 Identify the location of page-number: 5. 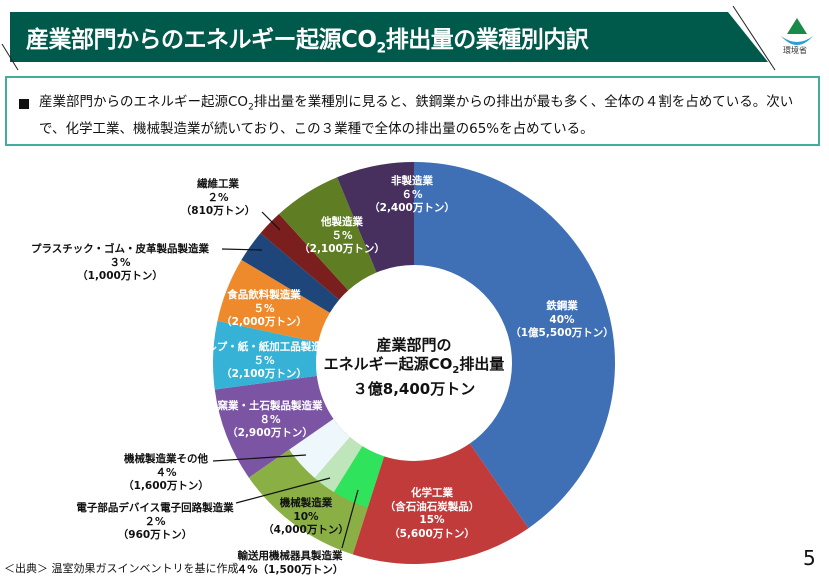
(809, 558).